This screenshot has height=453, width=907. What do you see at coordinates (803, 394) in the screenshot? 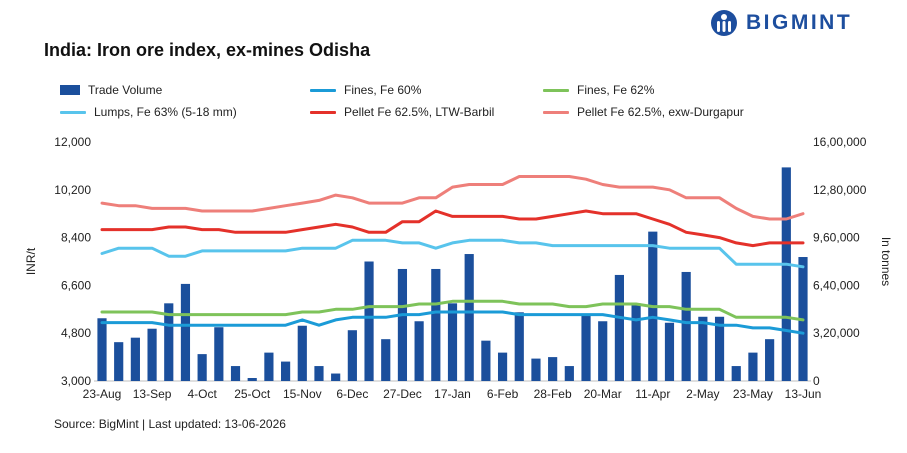
I see `x-tick-label: 13-Jun` at bounding box center [803, 394].